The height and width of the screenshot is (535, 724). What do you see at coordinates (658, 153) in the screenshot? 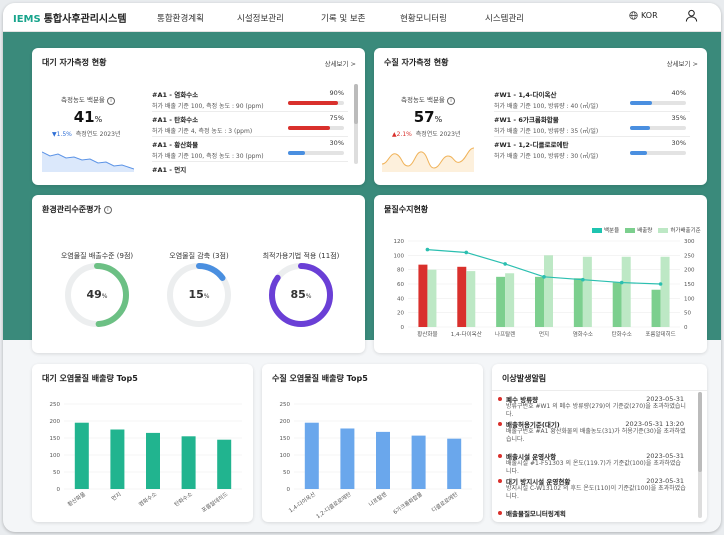
I see `water-item-bar` at bounding box center [658, 153].